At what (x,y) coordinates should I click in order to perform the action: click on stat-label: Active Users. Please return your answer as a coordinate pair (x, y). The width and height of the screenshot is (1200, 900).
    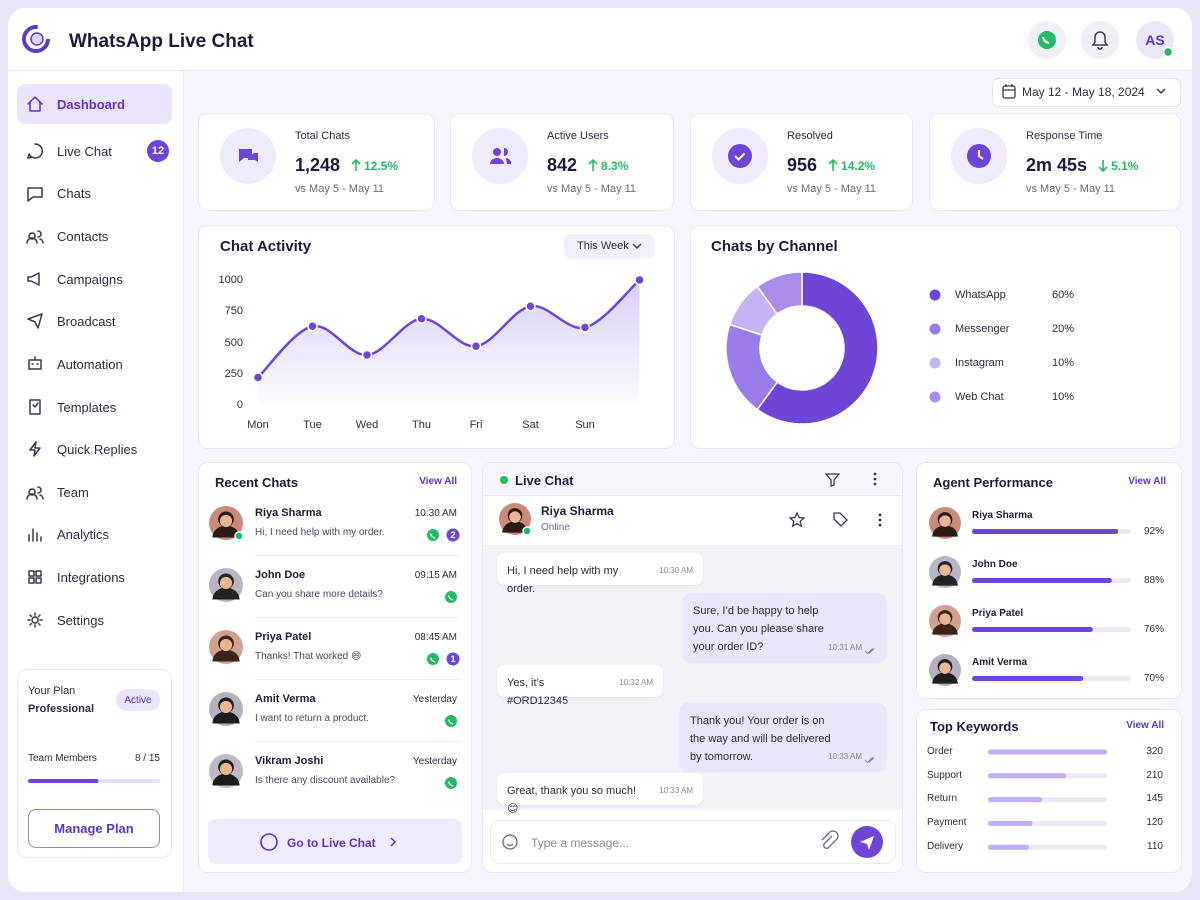
    Looking at the image, I should click on (578, 136).